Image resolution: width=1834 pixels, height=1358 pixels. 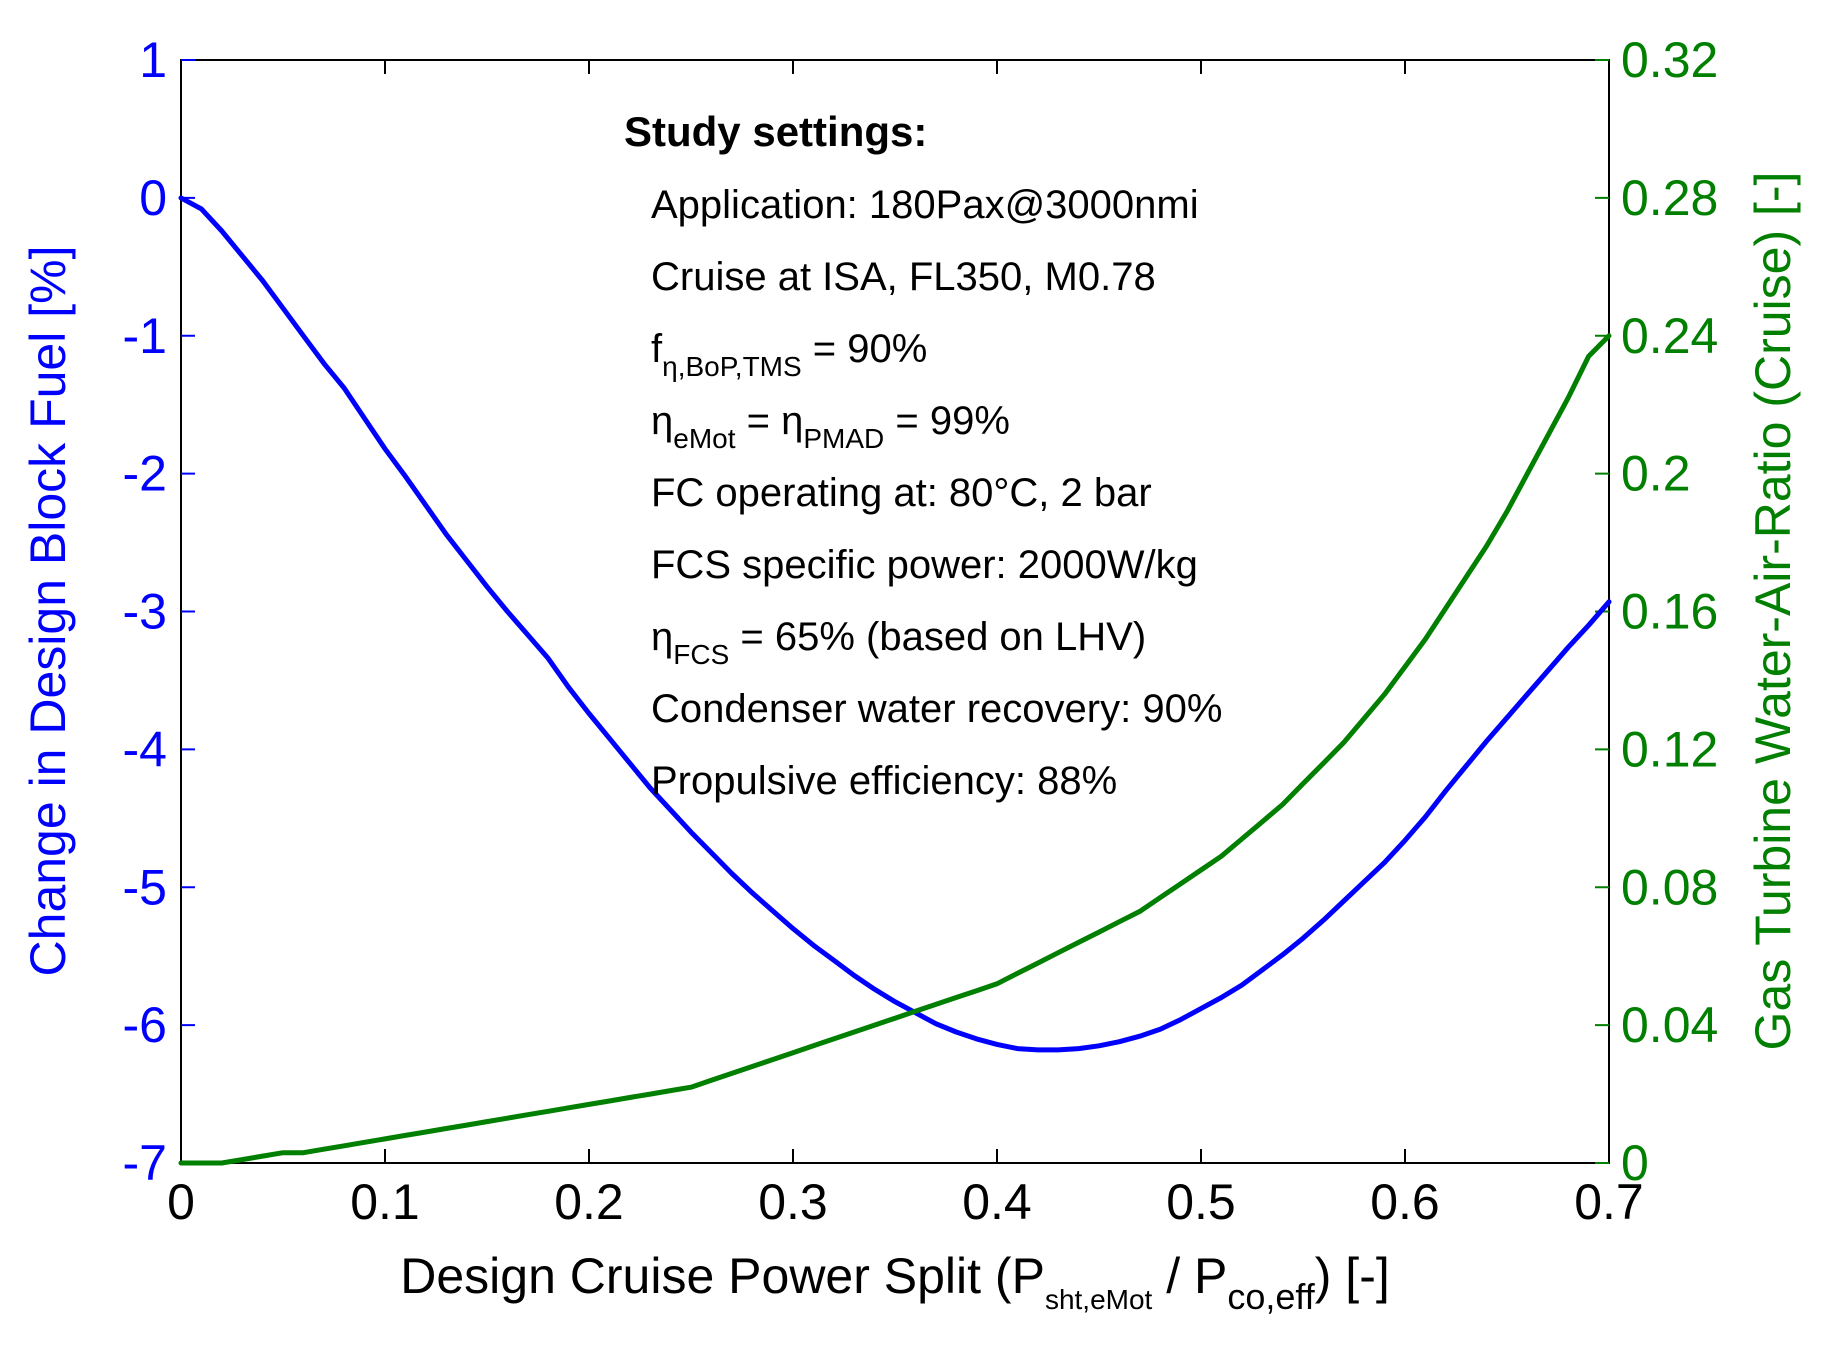 I want to click on x-tick-label: 0.3, so click(x=793, y=1202).